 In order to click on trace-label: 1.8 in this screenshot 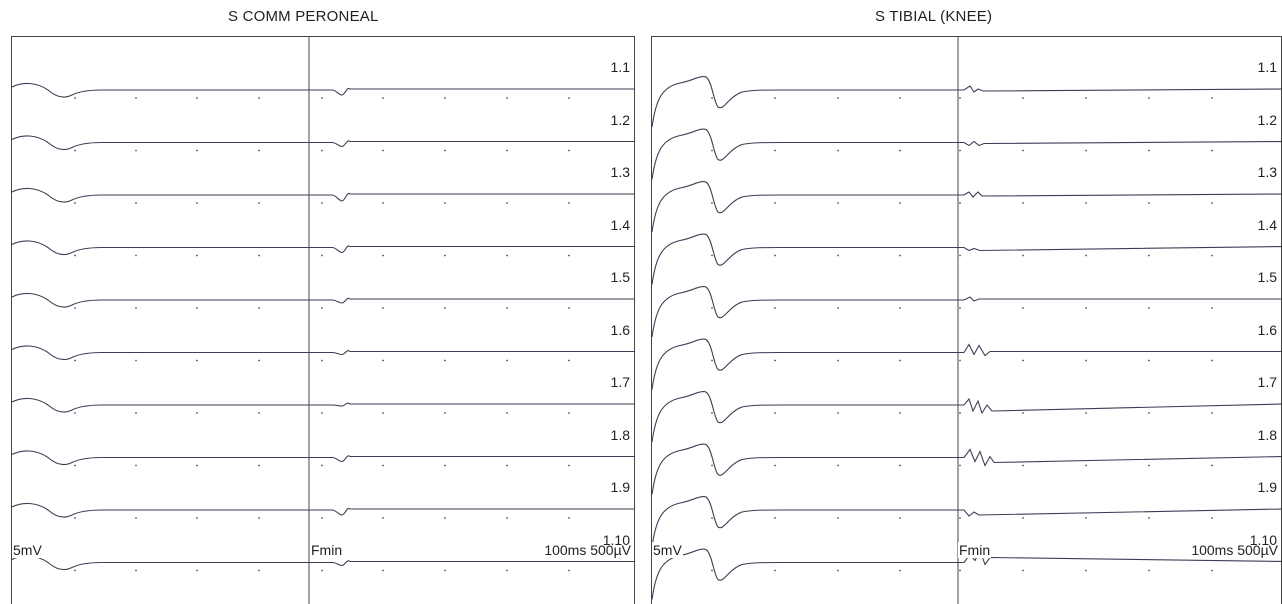, I will do `click(1267, 434)`.